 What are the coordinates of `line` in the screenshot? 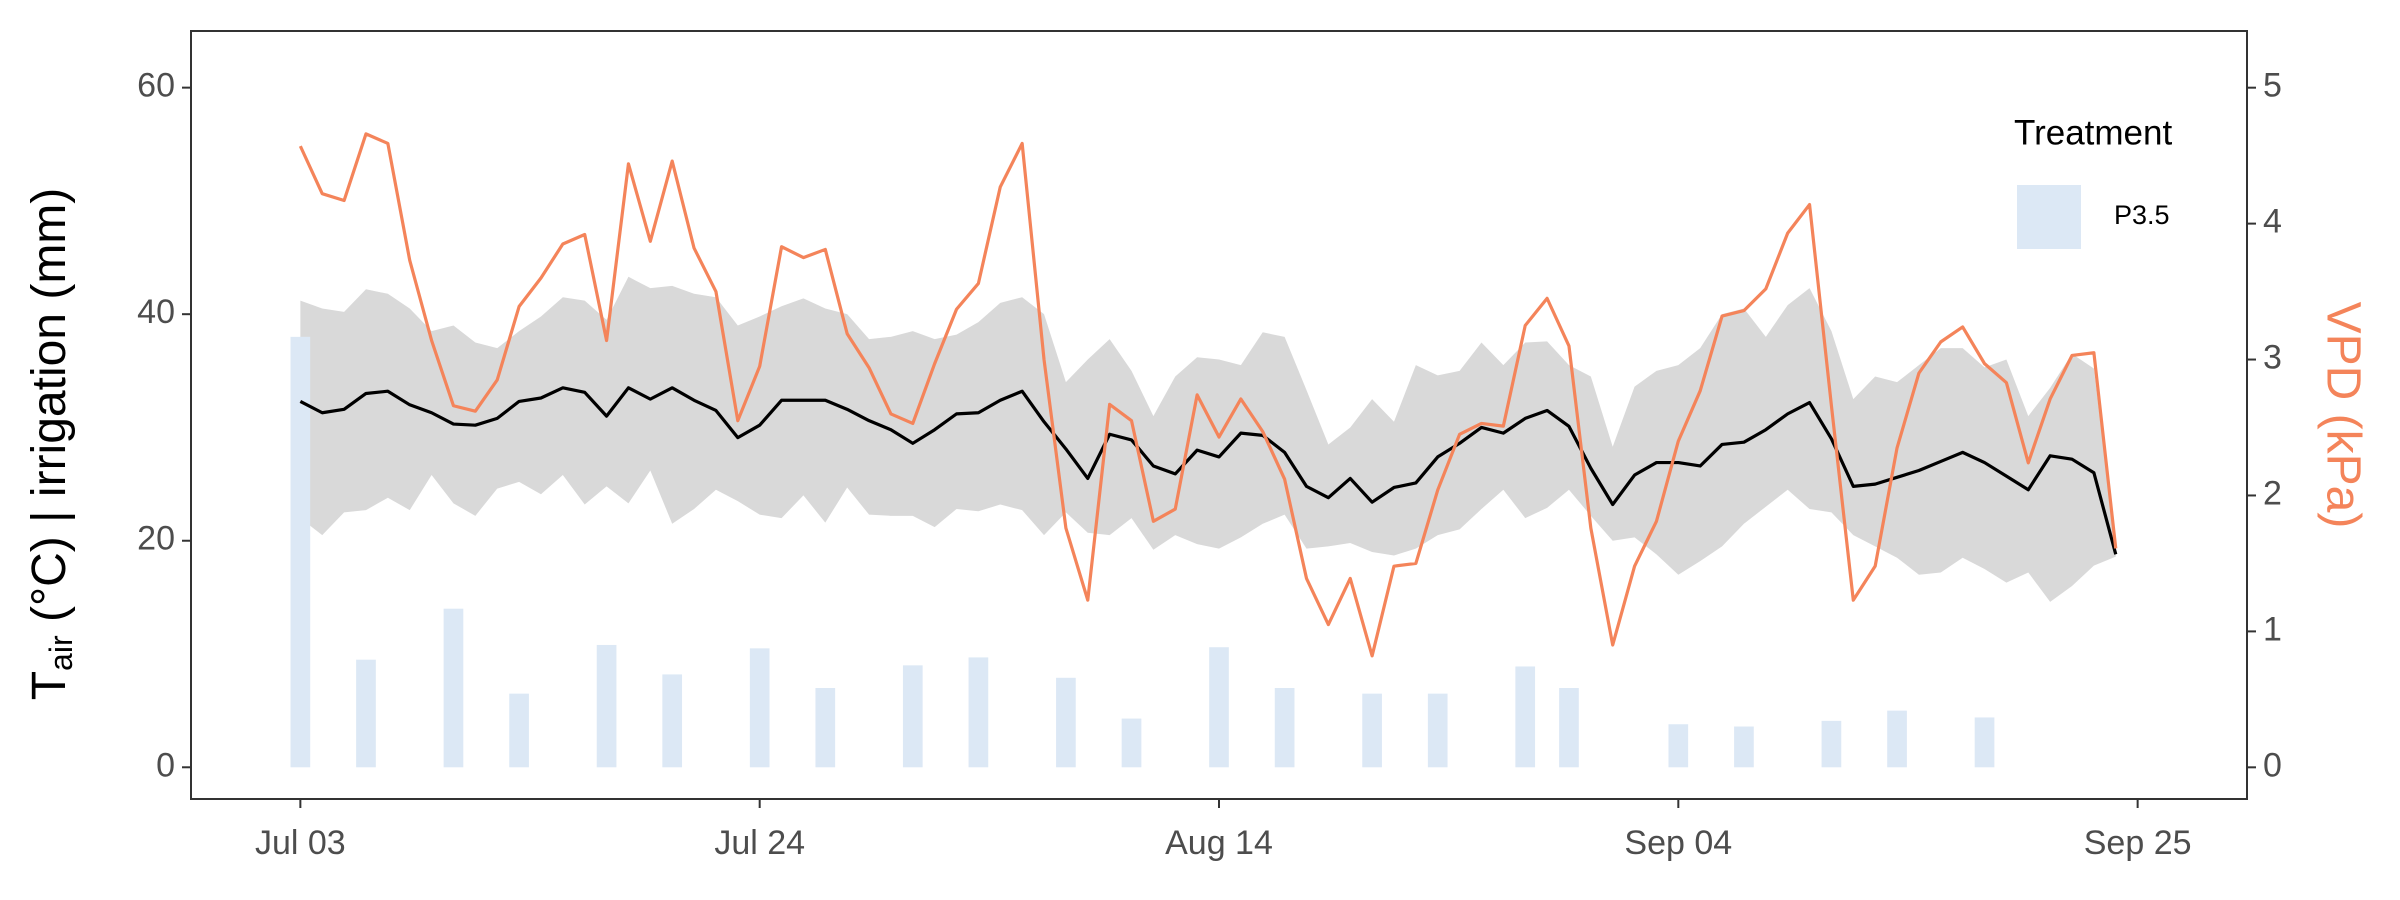 It's located at (1208, 470).